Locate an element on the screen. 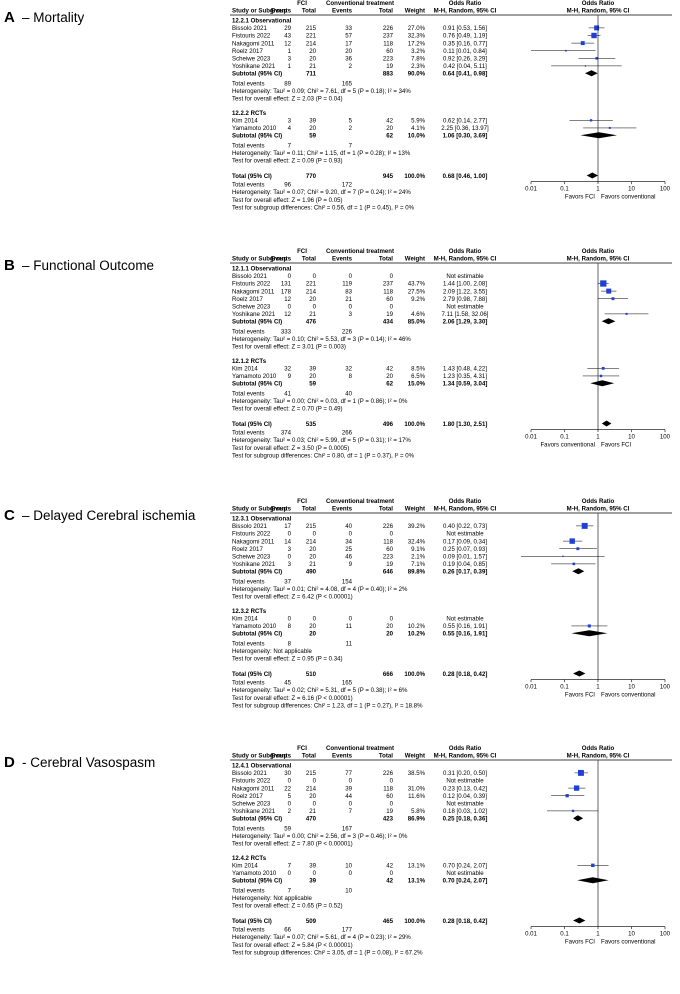 This screenshot has width=680, height=994. study-events-conv: 77 is located at coordinates (348, 773).